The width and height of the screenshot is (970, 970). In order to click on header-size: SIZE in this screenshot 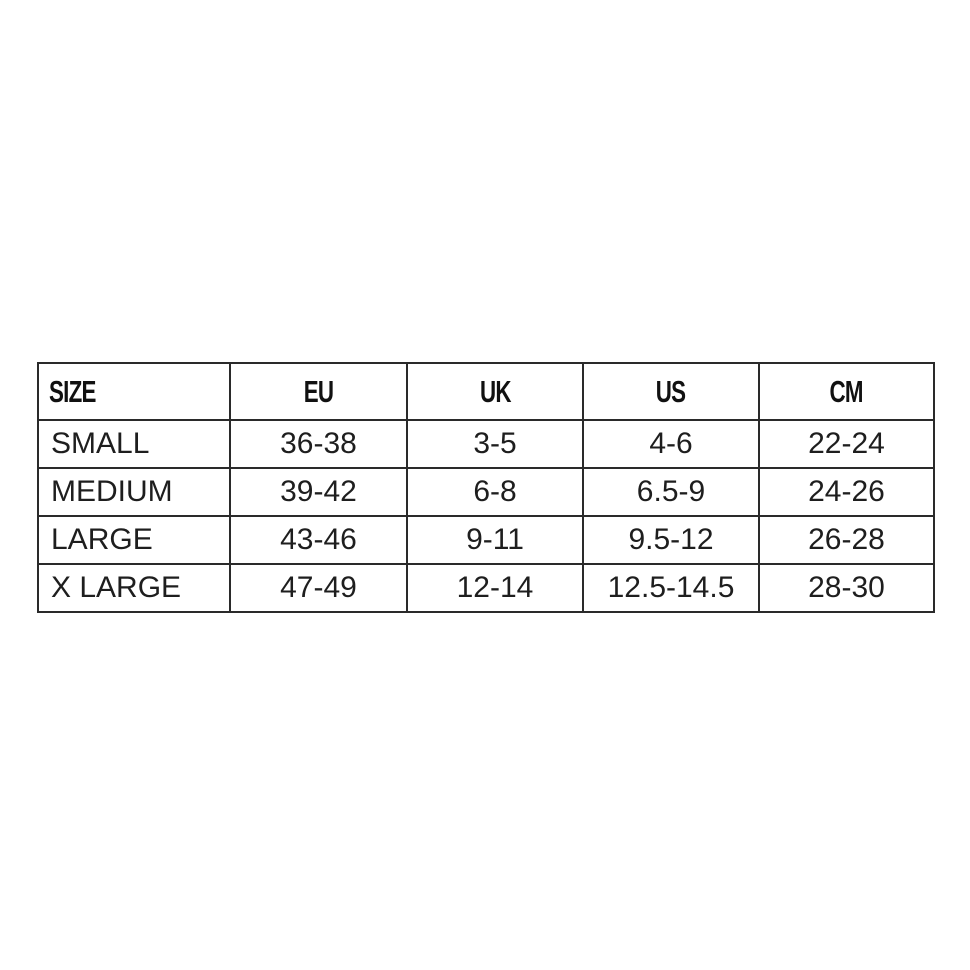, I will do `click(134, 391)`.